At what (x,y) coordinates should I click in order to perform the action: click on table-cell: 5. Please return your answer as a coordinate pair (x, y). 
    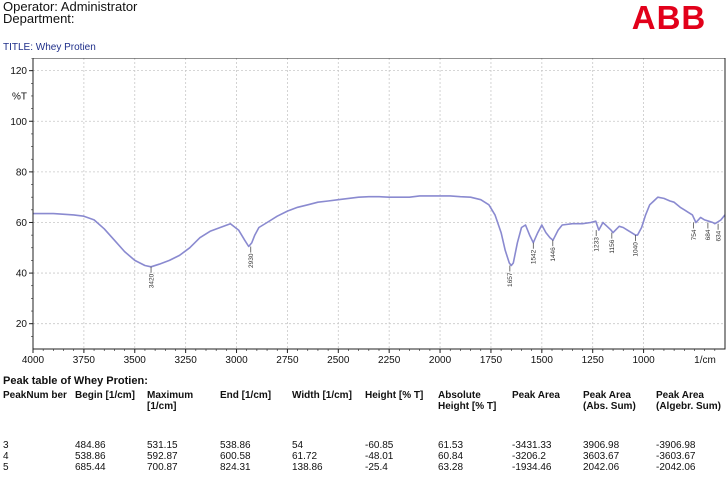
    Looking at the image, I should click on (6, 467).